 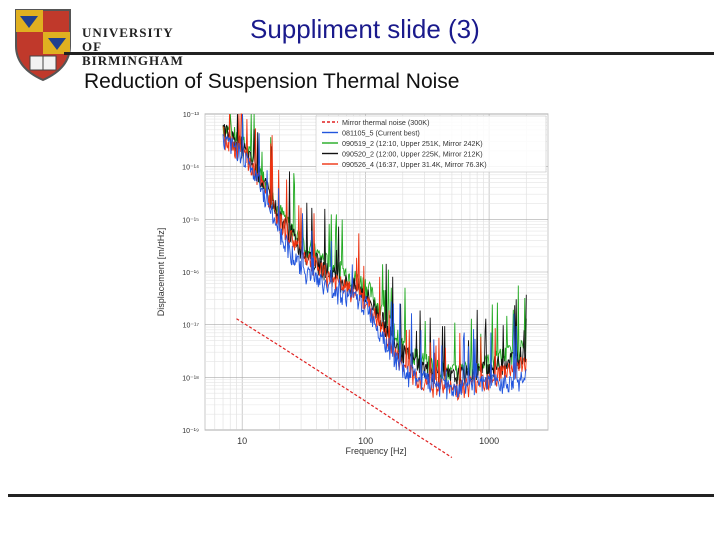 I want to click on university-logo: UNIVERSITY OF BIRMINGHAM, so click(x=95, y=45).